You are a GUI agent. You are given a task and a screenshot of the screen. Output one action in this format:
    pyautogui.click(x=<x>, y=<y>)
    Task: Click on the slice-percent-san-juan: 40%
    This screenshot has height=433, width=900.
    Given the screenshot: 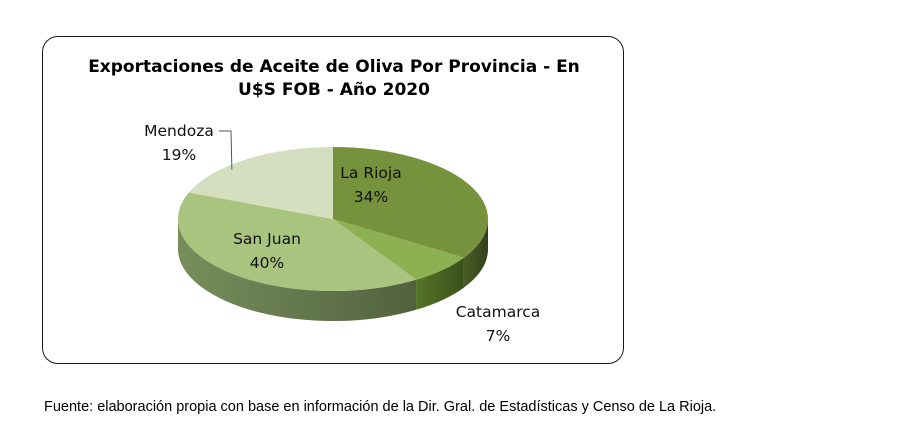 What is the action you would take?
    pyautogui.click(x=267, y=263)
    